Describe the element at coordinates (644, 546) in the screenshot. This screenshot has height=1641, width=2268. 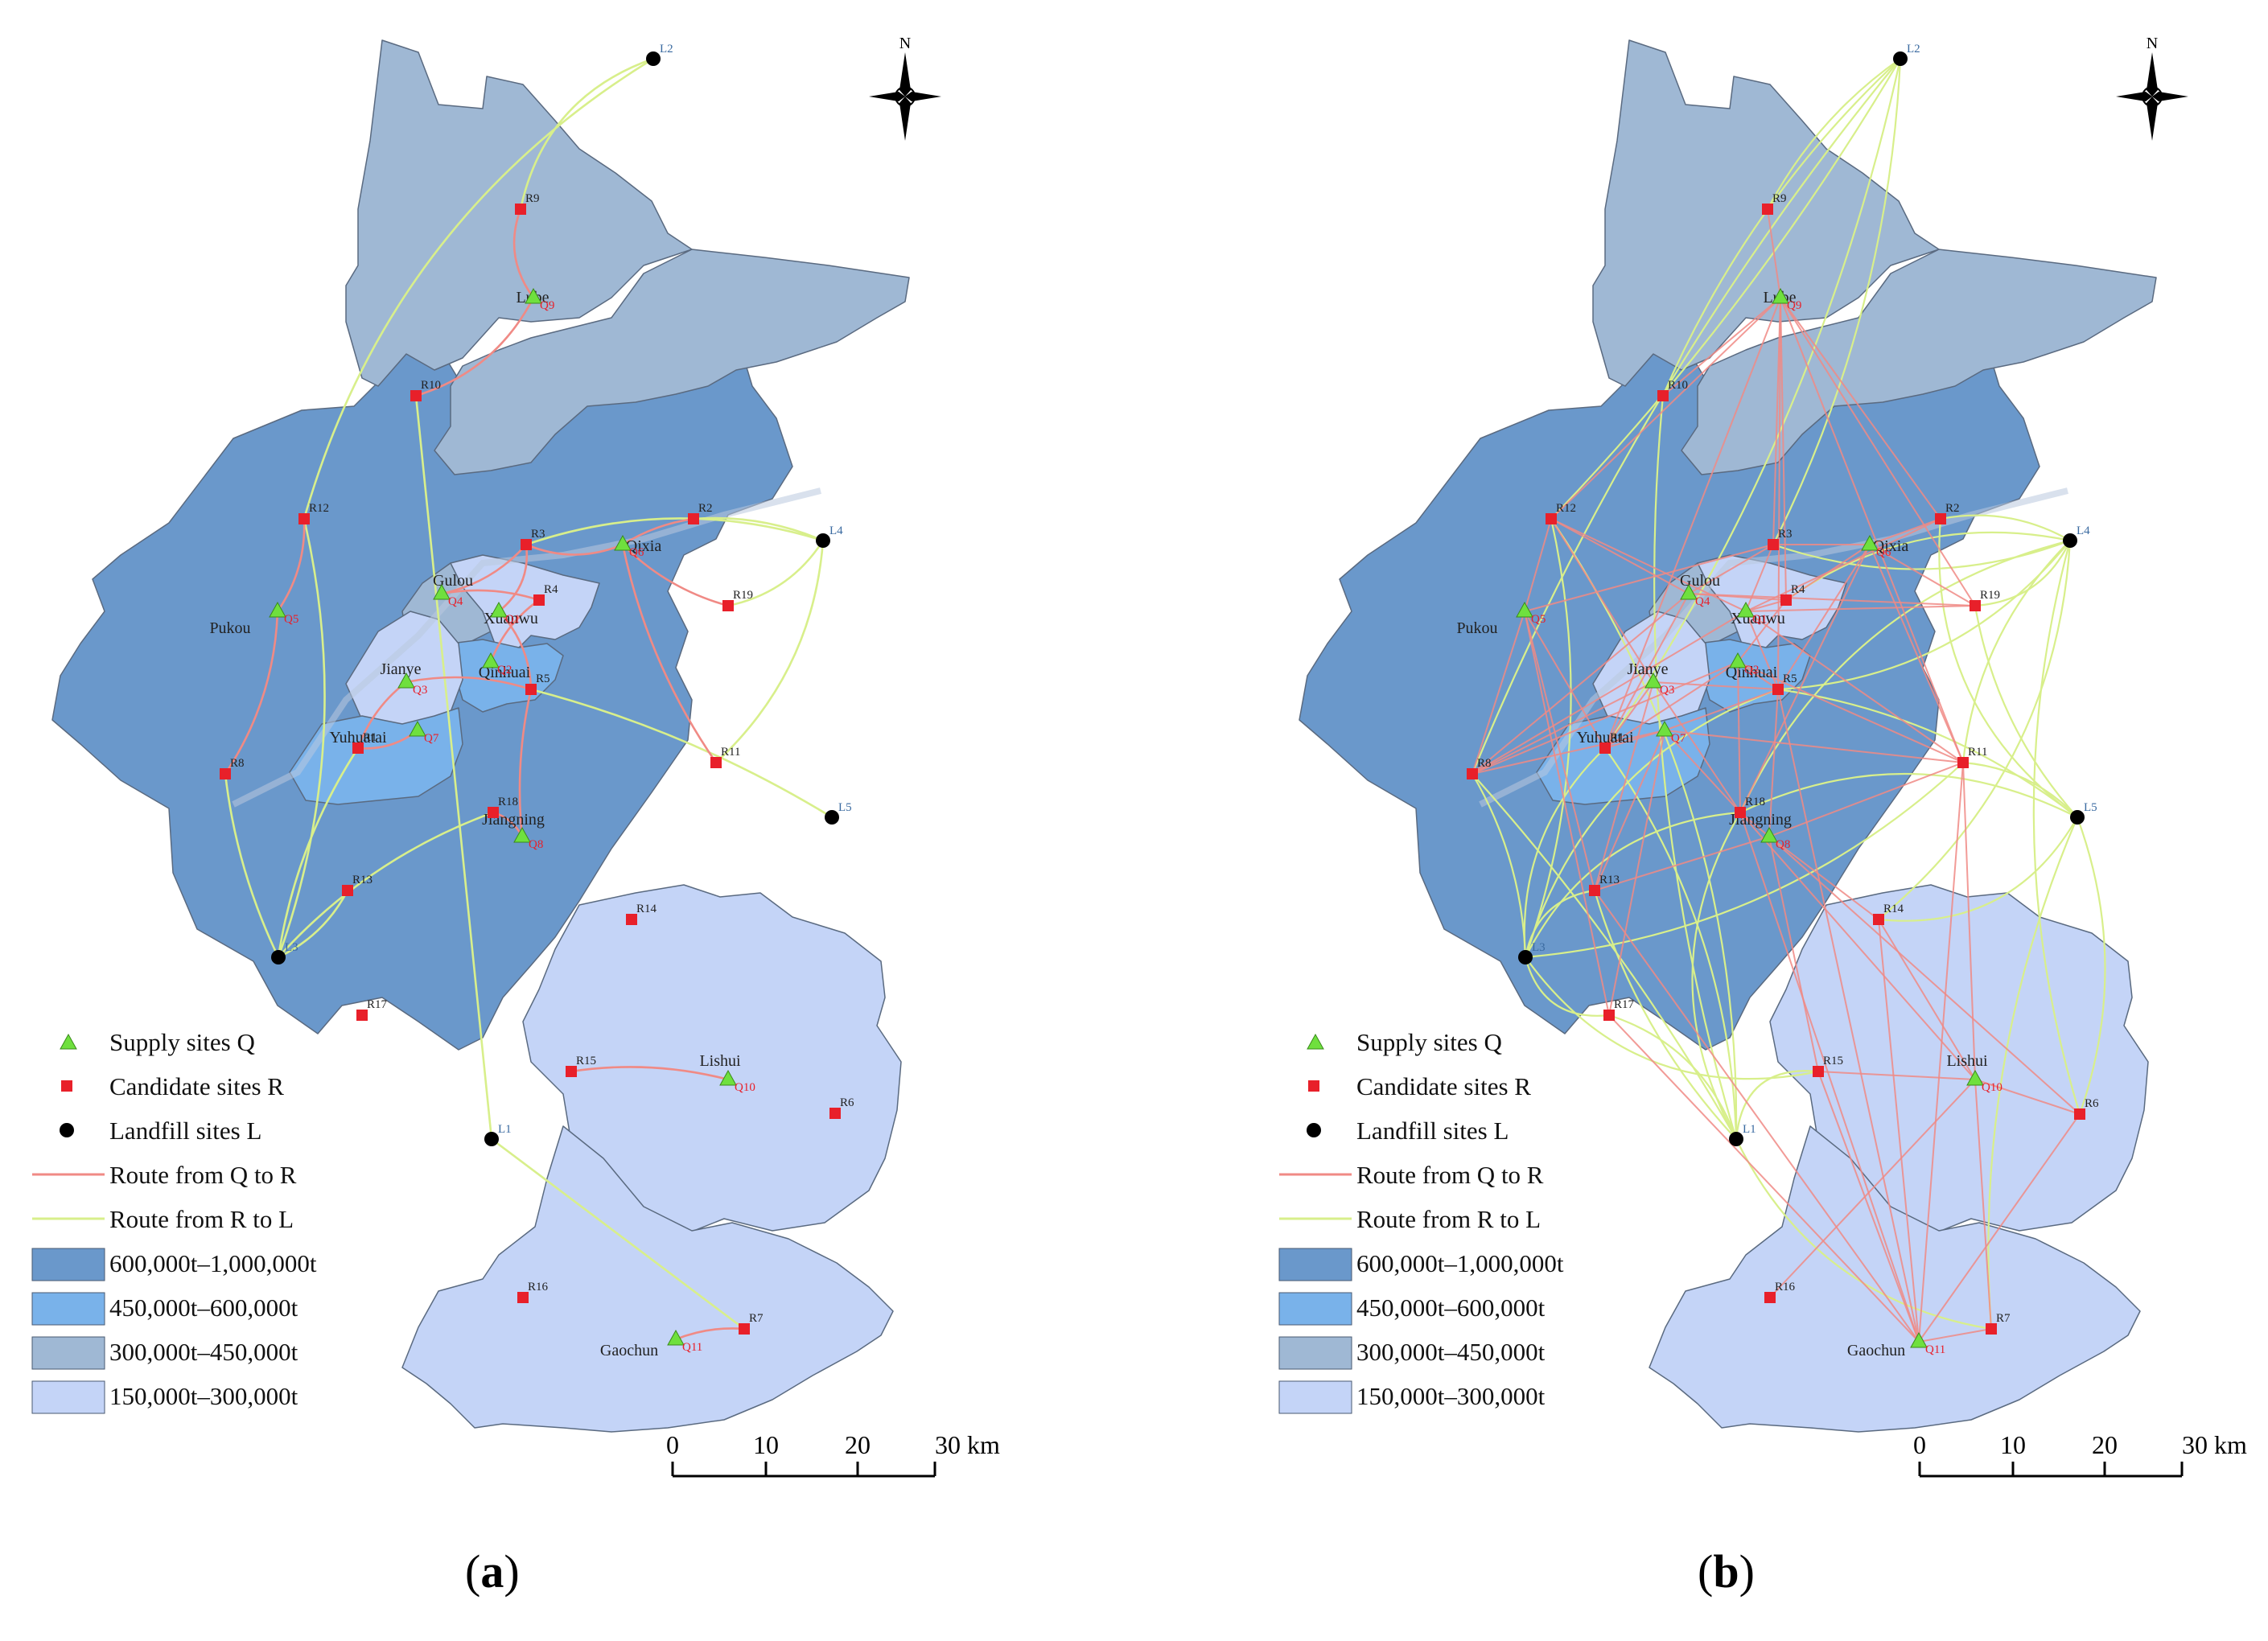
I see `district-label-qixia: Qixia` at that location.